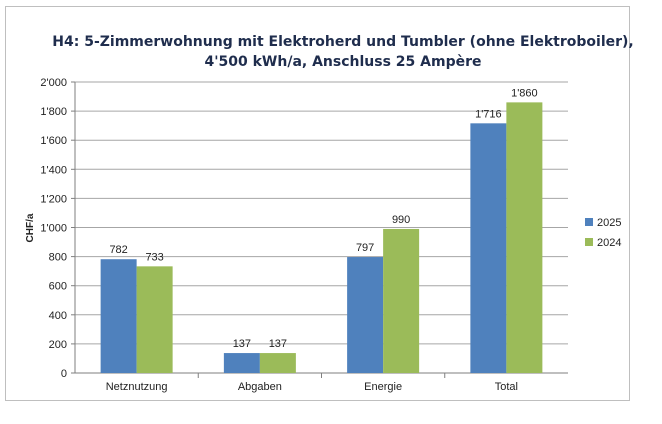 The image size is (662, 424). What do you see at coordinates (53, 83) in the screenshot?
I see `y-tick-label: 2'000` at bounding box center [53, 83].